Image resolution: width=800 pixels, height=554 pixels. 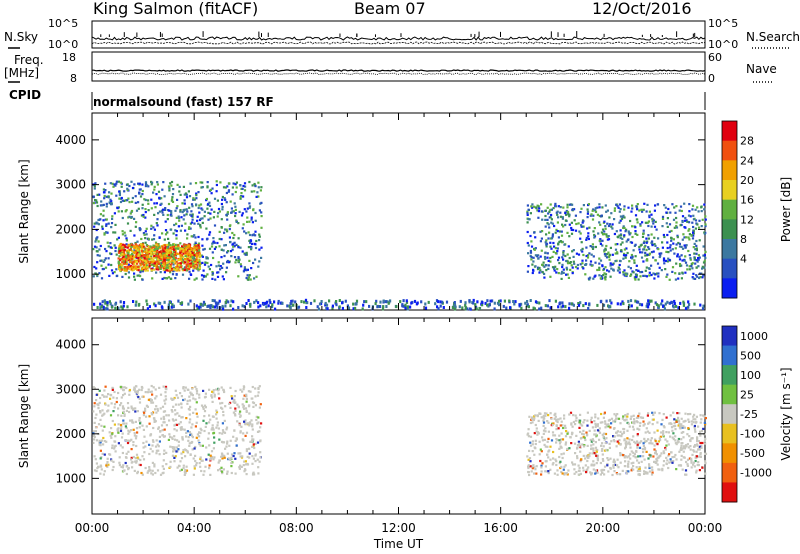 What do you see at coordinates (398, 66) in the screenshot?
I see `freq-strip-frame` at bounding box center [398, 66].